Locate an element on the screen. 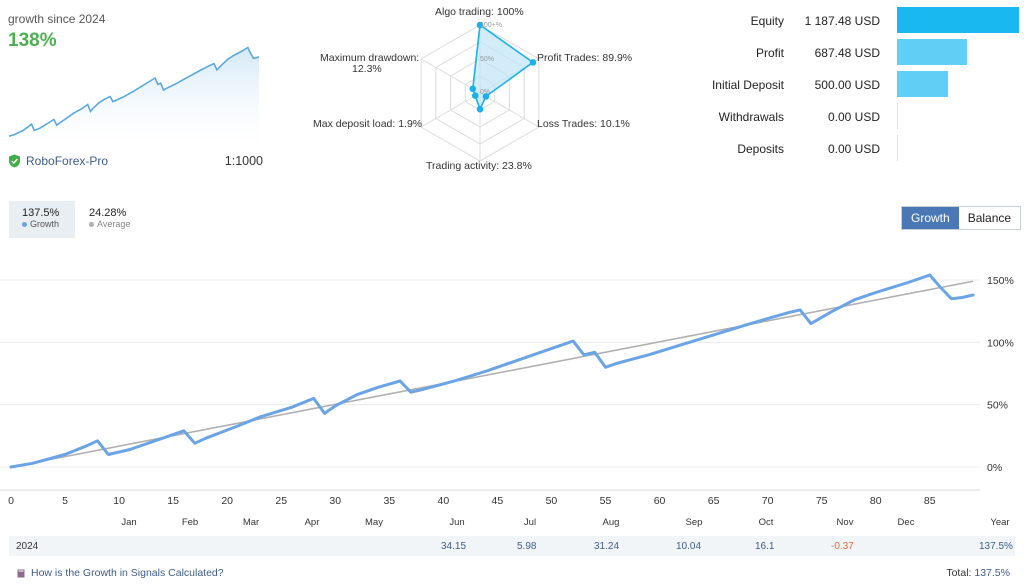 The image size is (1024, 587). radar-label-activity: Trading activity: 23.8% is located at coordinates (479, 166).